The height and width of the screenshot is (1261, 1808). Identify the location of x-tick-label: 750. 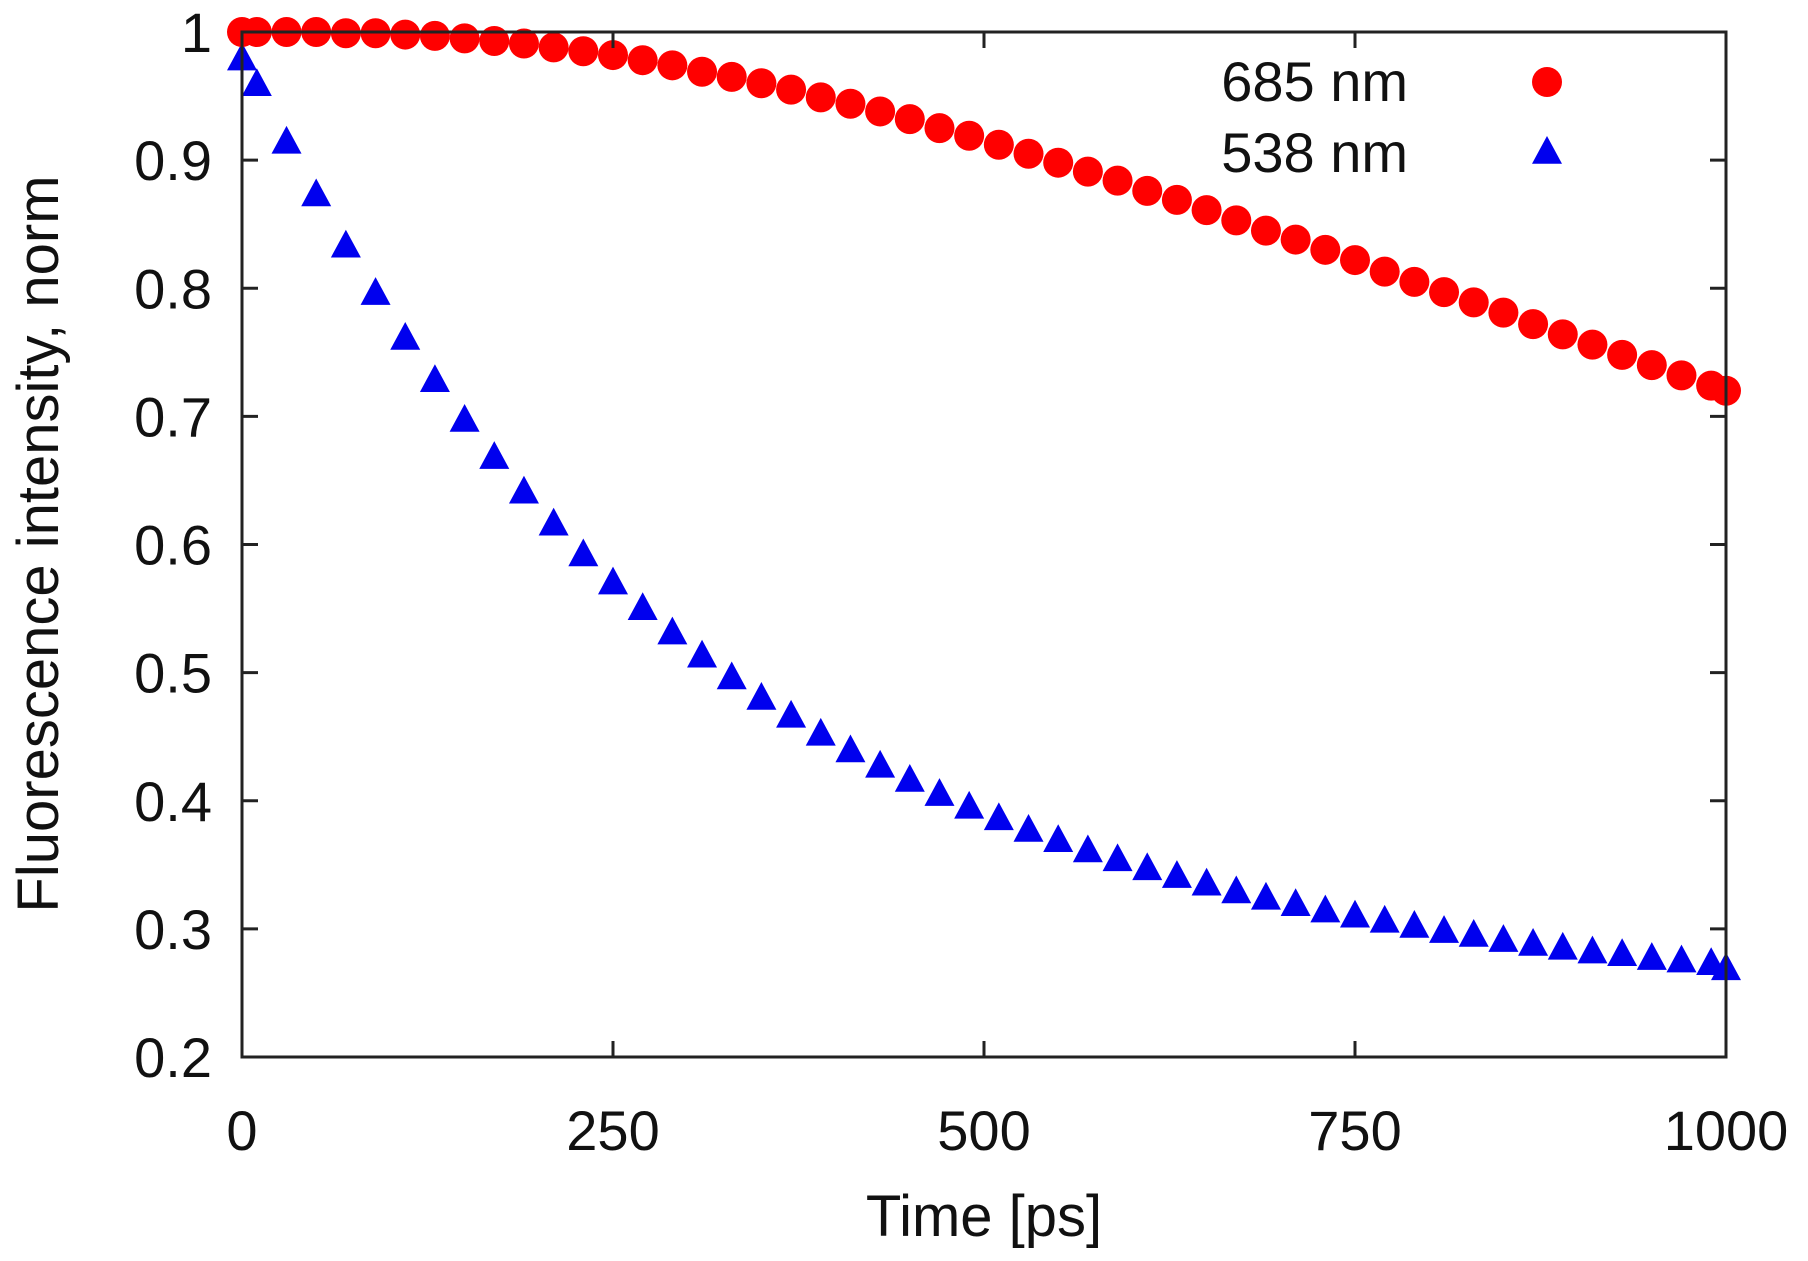
(1354, 1130).